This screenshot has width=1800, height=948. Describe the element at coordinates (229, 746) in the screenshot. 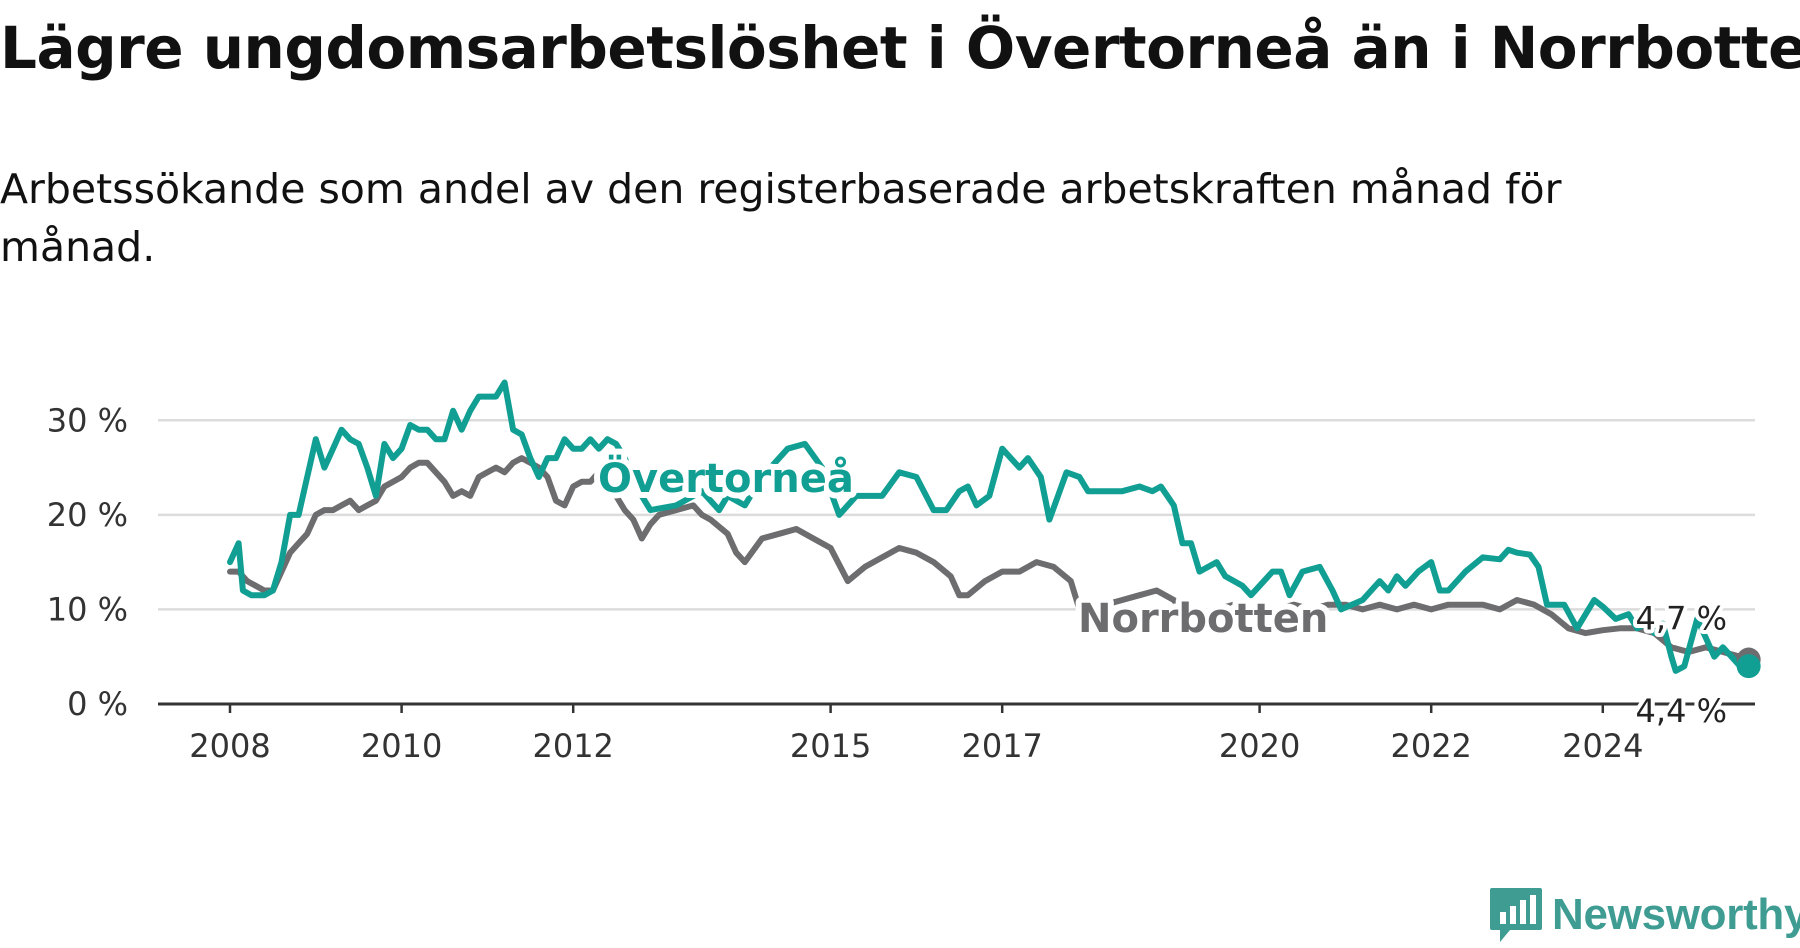

I see `x-tick-label: 2008` at that location.